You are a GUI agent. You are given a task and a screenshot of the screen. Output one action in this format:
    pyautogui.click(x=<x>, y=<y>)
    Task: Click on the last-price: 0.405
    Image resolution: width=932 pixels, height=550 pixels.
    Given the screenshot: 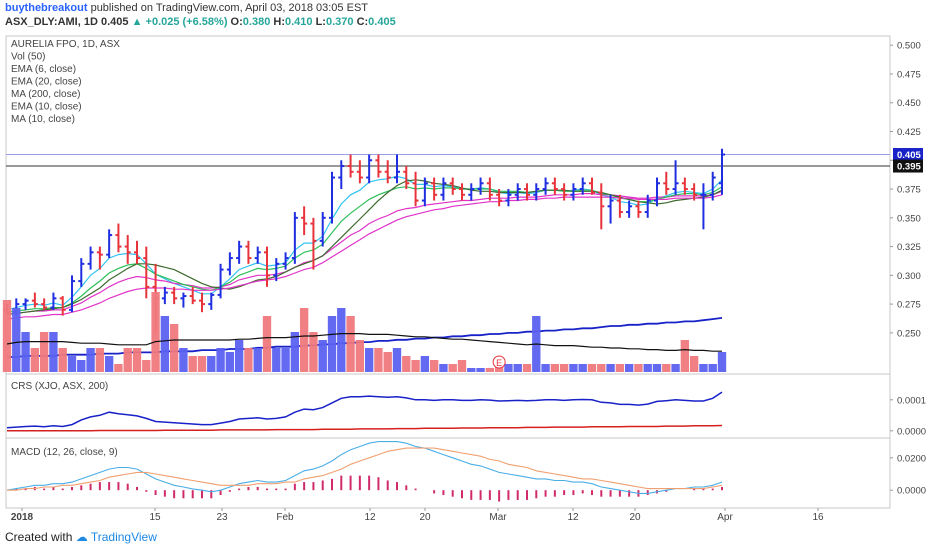 What is the action you would take?
    pyautogui.click(x=114, y=22)
    